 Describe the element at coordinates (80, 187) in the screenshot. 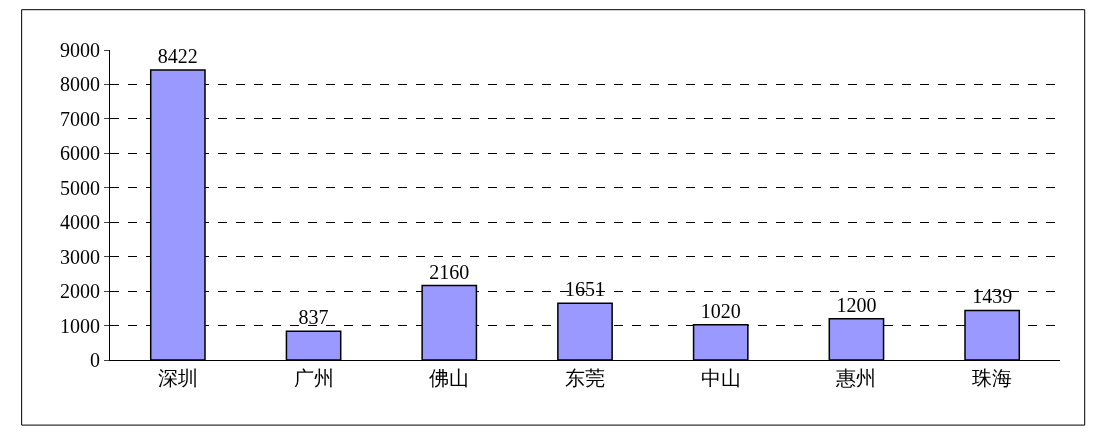

I see `y-tick-label: 5000` at that location.